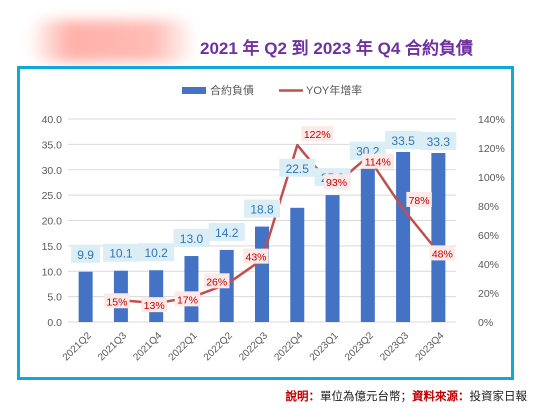 The height and width of the screenshot is (409, 541). What do you see at coordinates (488, 207) in the screenshot?
I see `right-tick-label: 80%` at bounding box center [488, 207].